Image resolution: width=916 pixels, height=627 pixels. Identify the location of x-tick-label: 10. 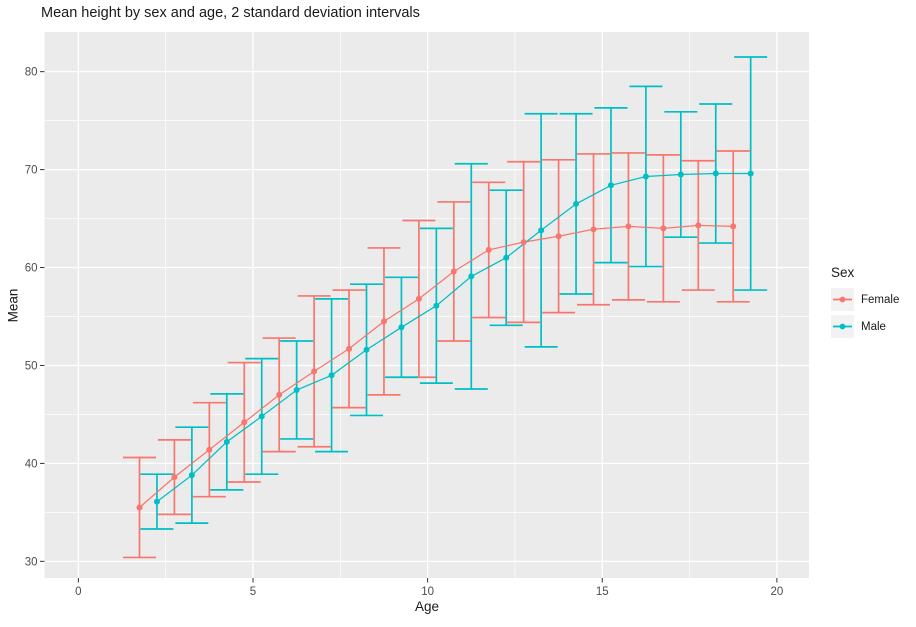
(427, 592).